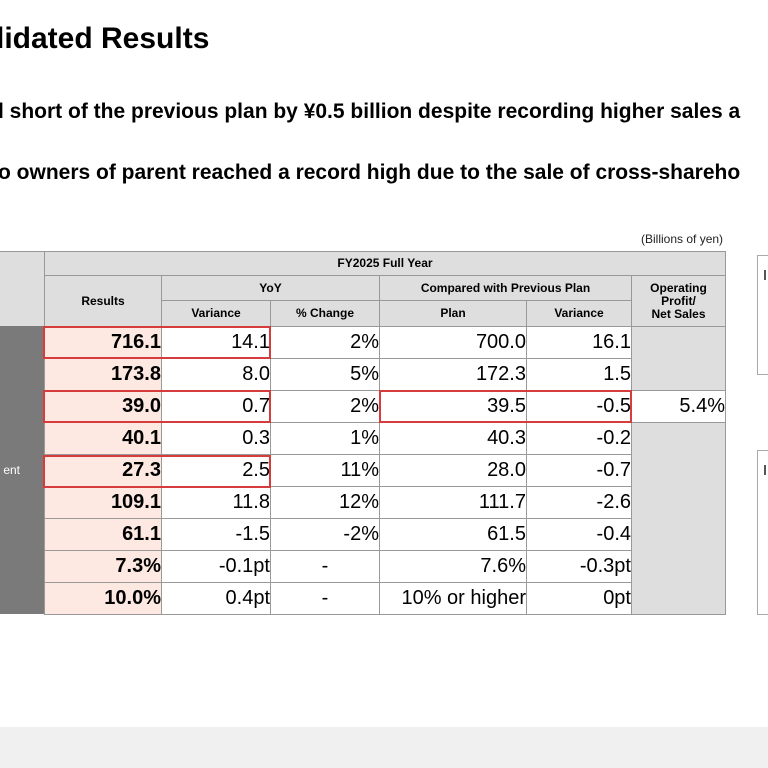 The image size is (768, 768). I want to click on plan-variance-cell: -0.7, so click(579, 470).